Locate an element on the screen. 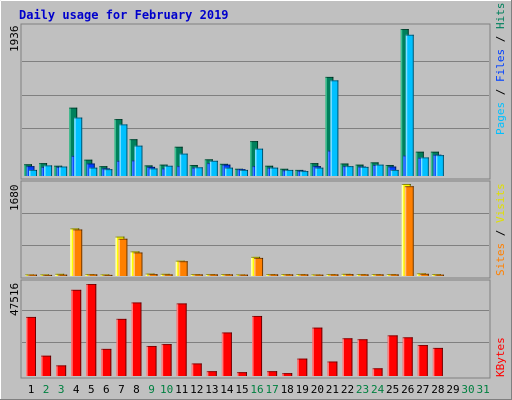 This screenshot has width=512, height=400. bar-kbytes-day-26-shadow is located at coordinates (412, 356).